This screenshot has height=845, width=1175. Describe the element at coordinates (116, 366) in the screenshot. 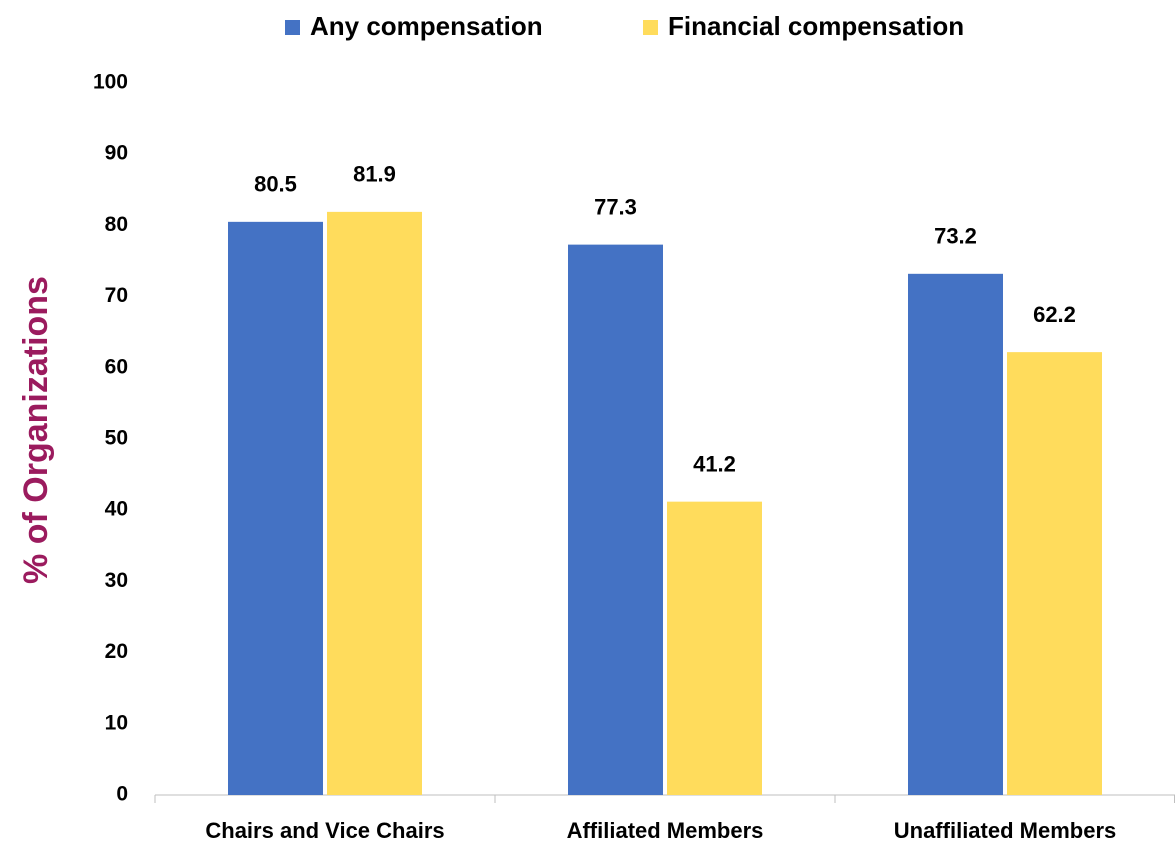

I see `y-tick-label: 60` at that location.